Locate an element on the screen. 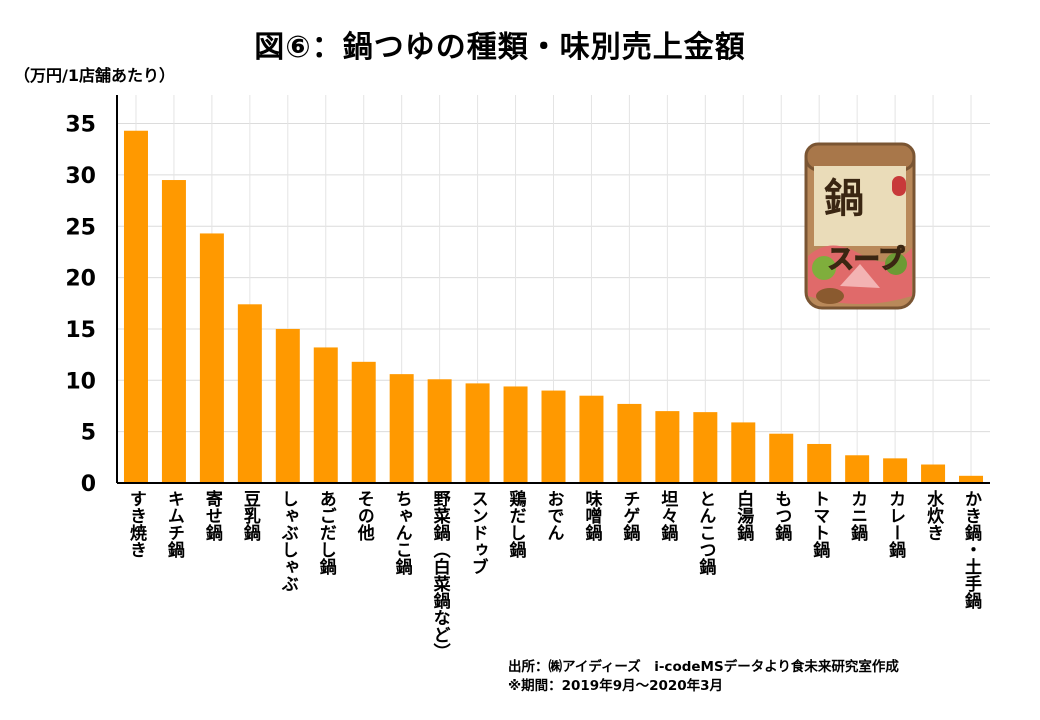  x-category-label: その他 is located at coordinates (363, 515).